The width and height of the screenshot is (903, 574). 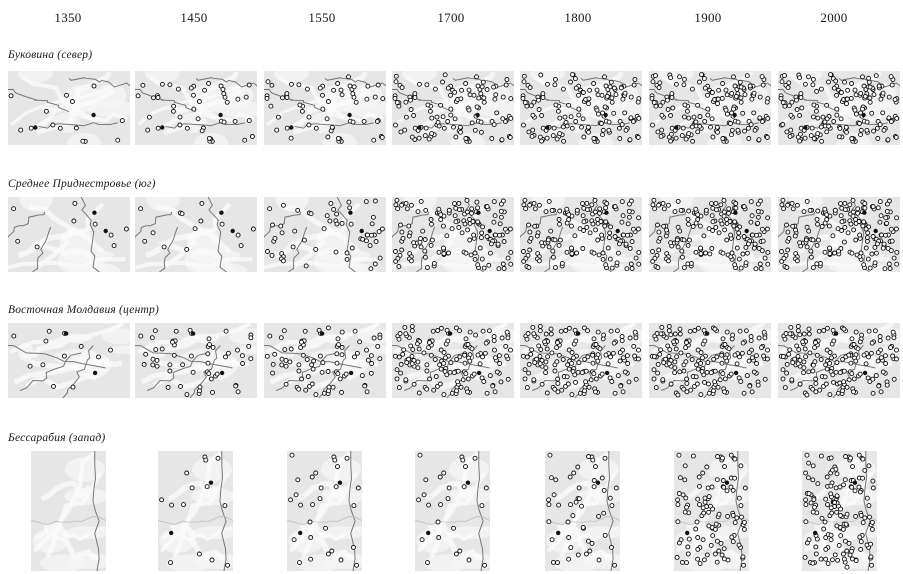 What do you see at coordinates (474, 234) in the screenshot?
I see `river-line` at bounding box center [474, 234].